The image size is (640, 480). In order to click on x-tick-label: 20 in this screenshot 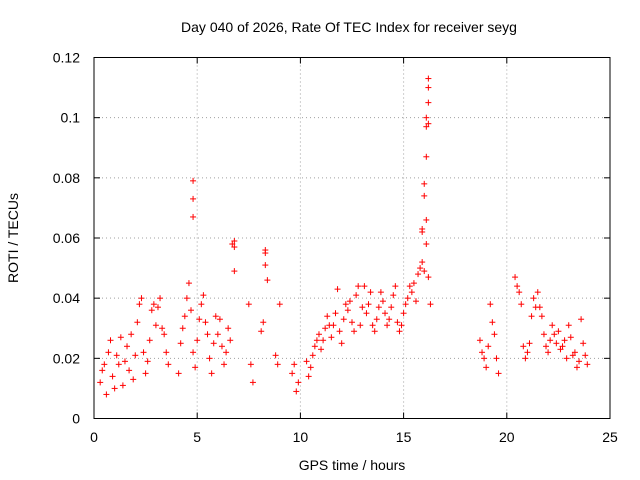, I will do `click(507, 437)`.